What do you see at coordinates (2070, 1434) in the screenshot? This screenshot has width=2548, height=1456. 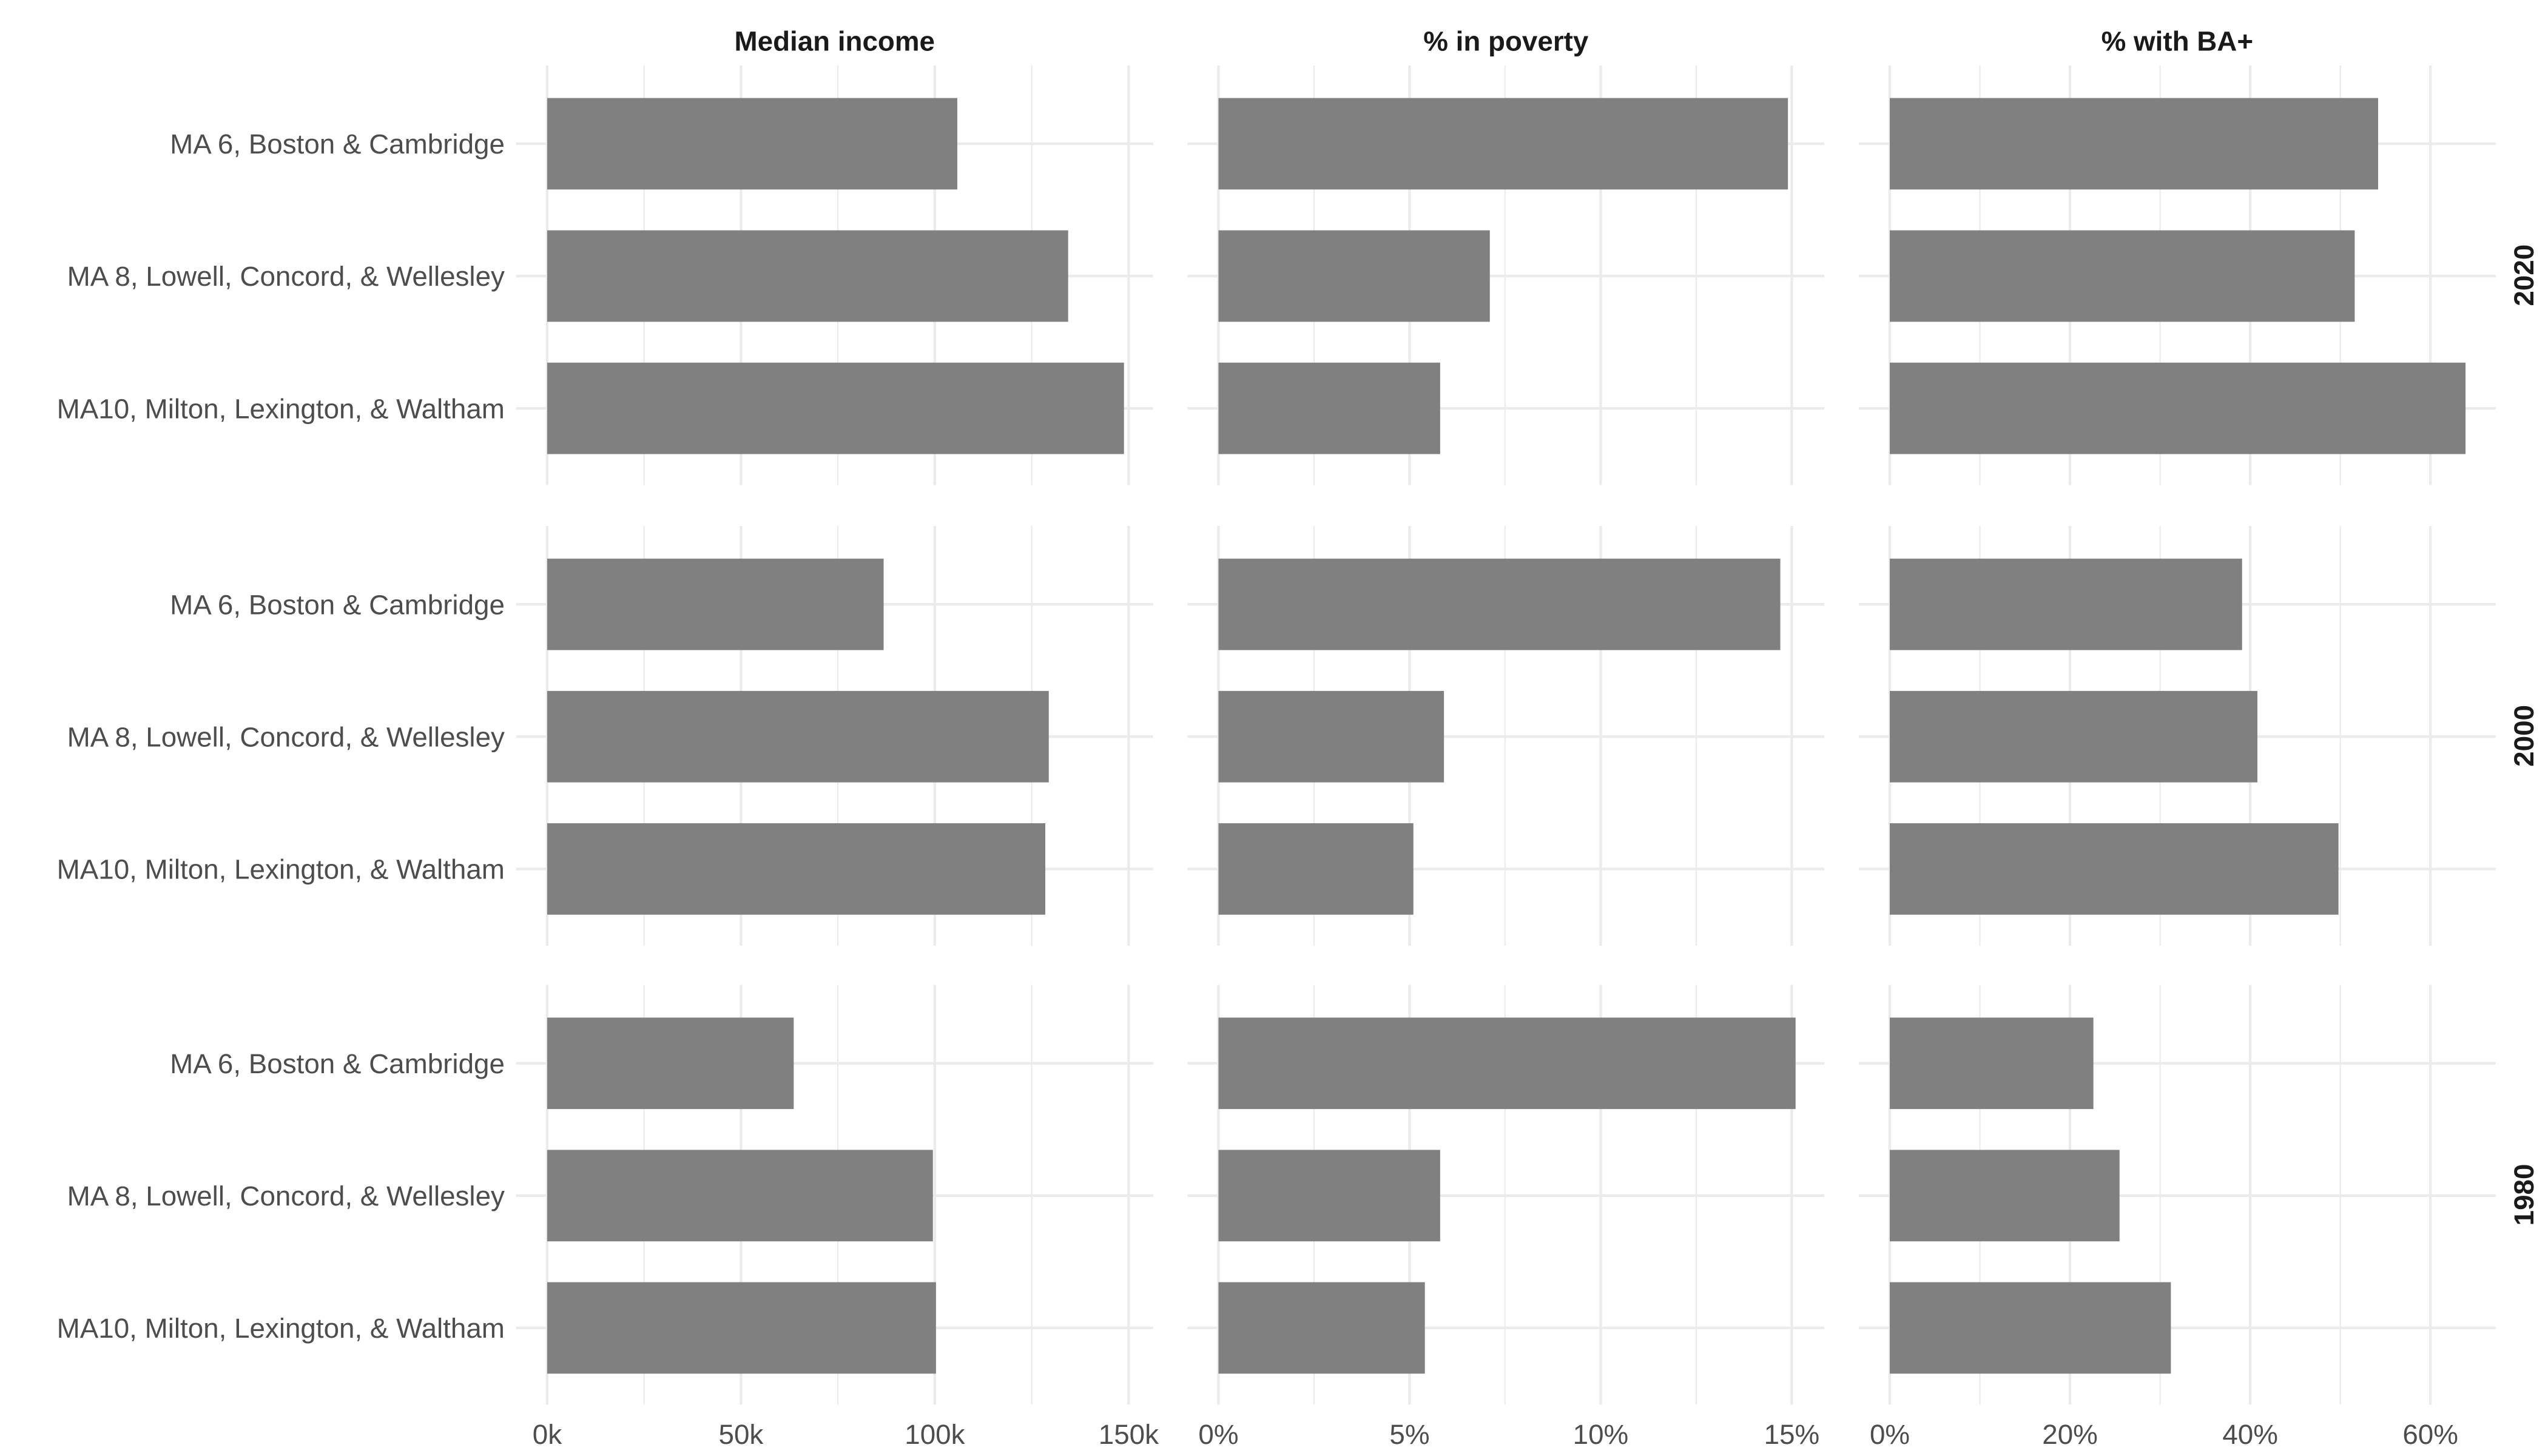 I see `x-tick-label: 20%` at bounding box center [2070, 1434].